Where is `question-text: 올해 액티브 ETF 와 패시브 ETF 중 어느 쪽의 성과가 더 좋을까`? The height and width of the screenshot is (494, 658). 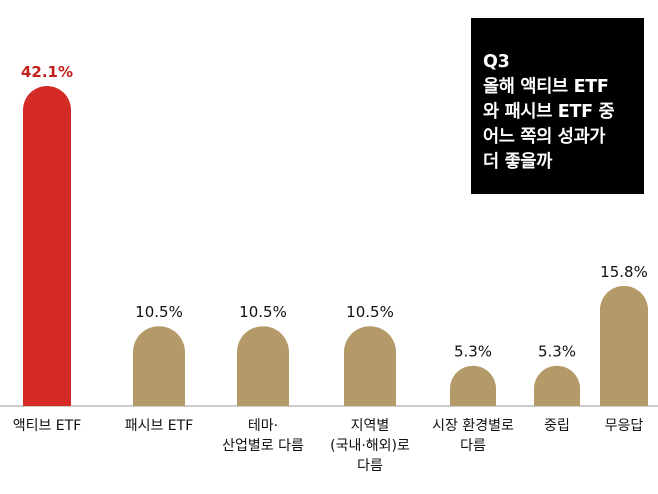 question-text: 올해 액티브 ETF 와 패시브 ETF 중 어느 쪽의 성과가 더 좋을까 is located at coordinates (549, 124).